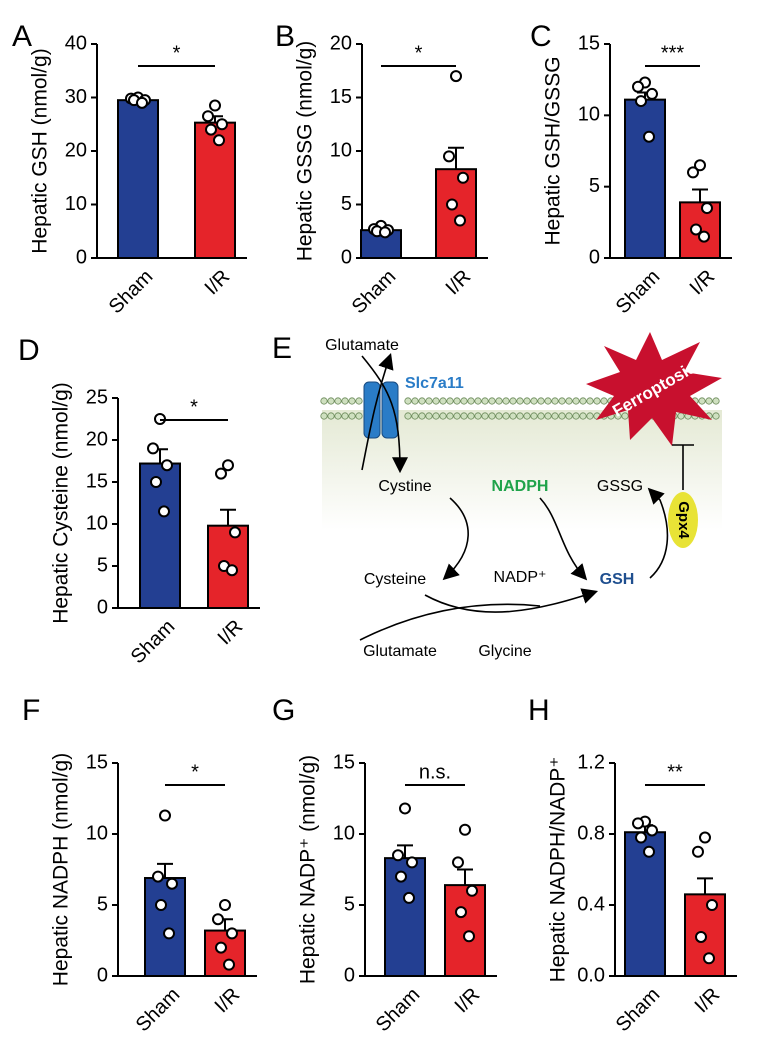 This screenshot has width=763, height=1052. I want to click on significance-label: ***, so click(673, 53).